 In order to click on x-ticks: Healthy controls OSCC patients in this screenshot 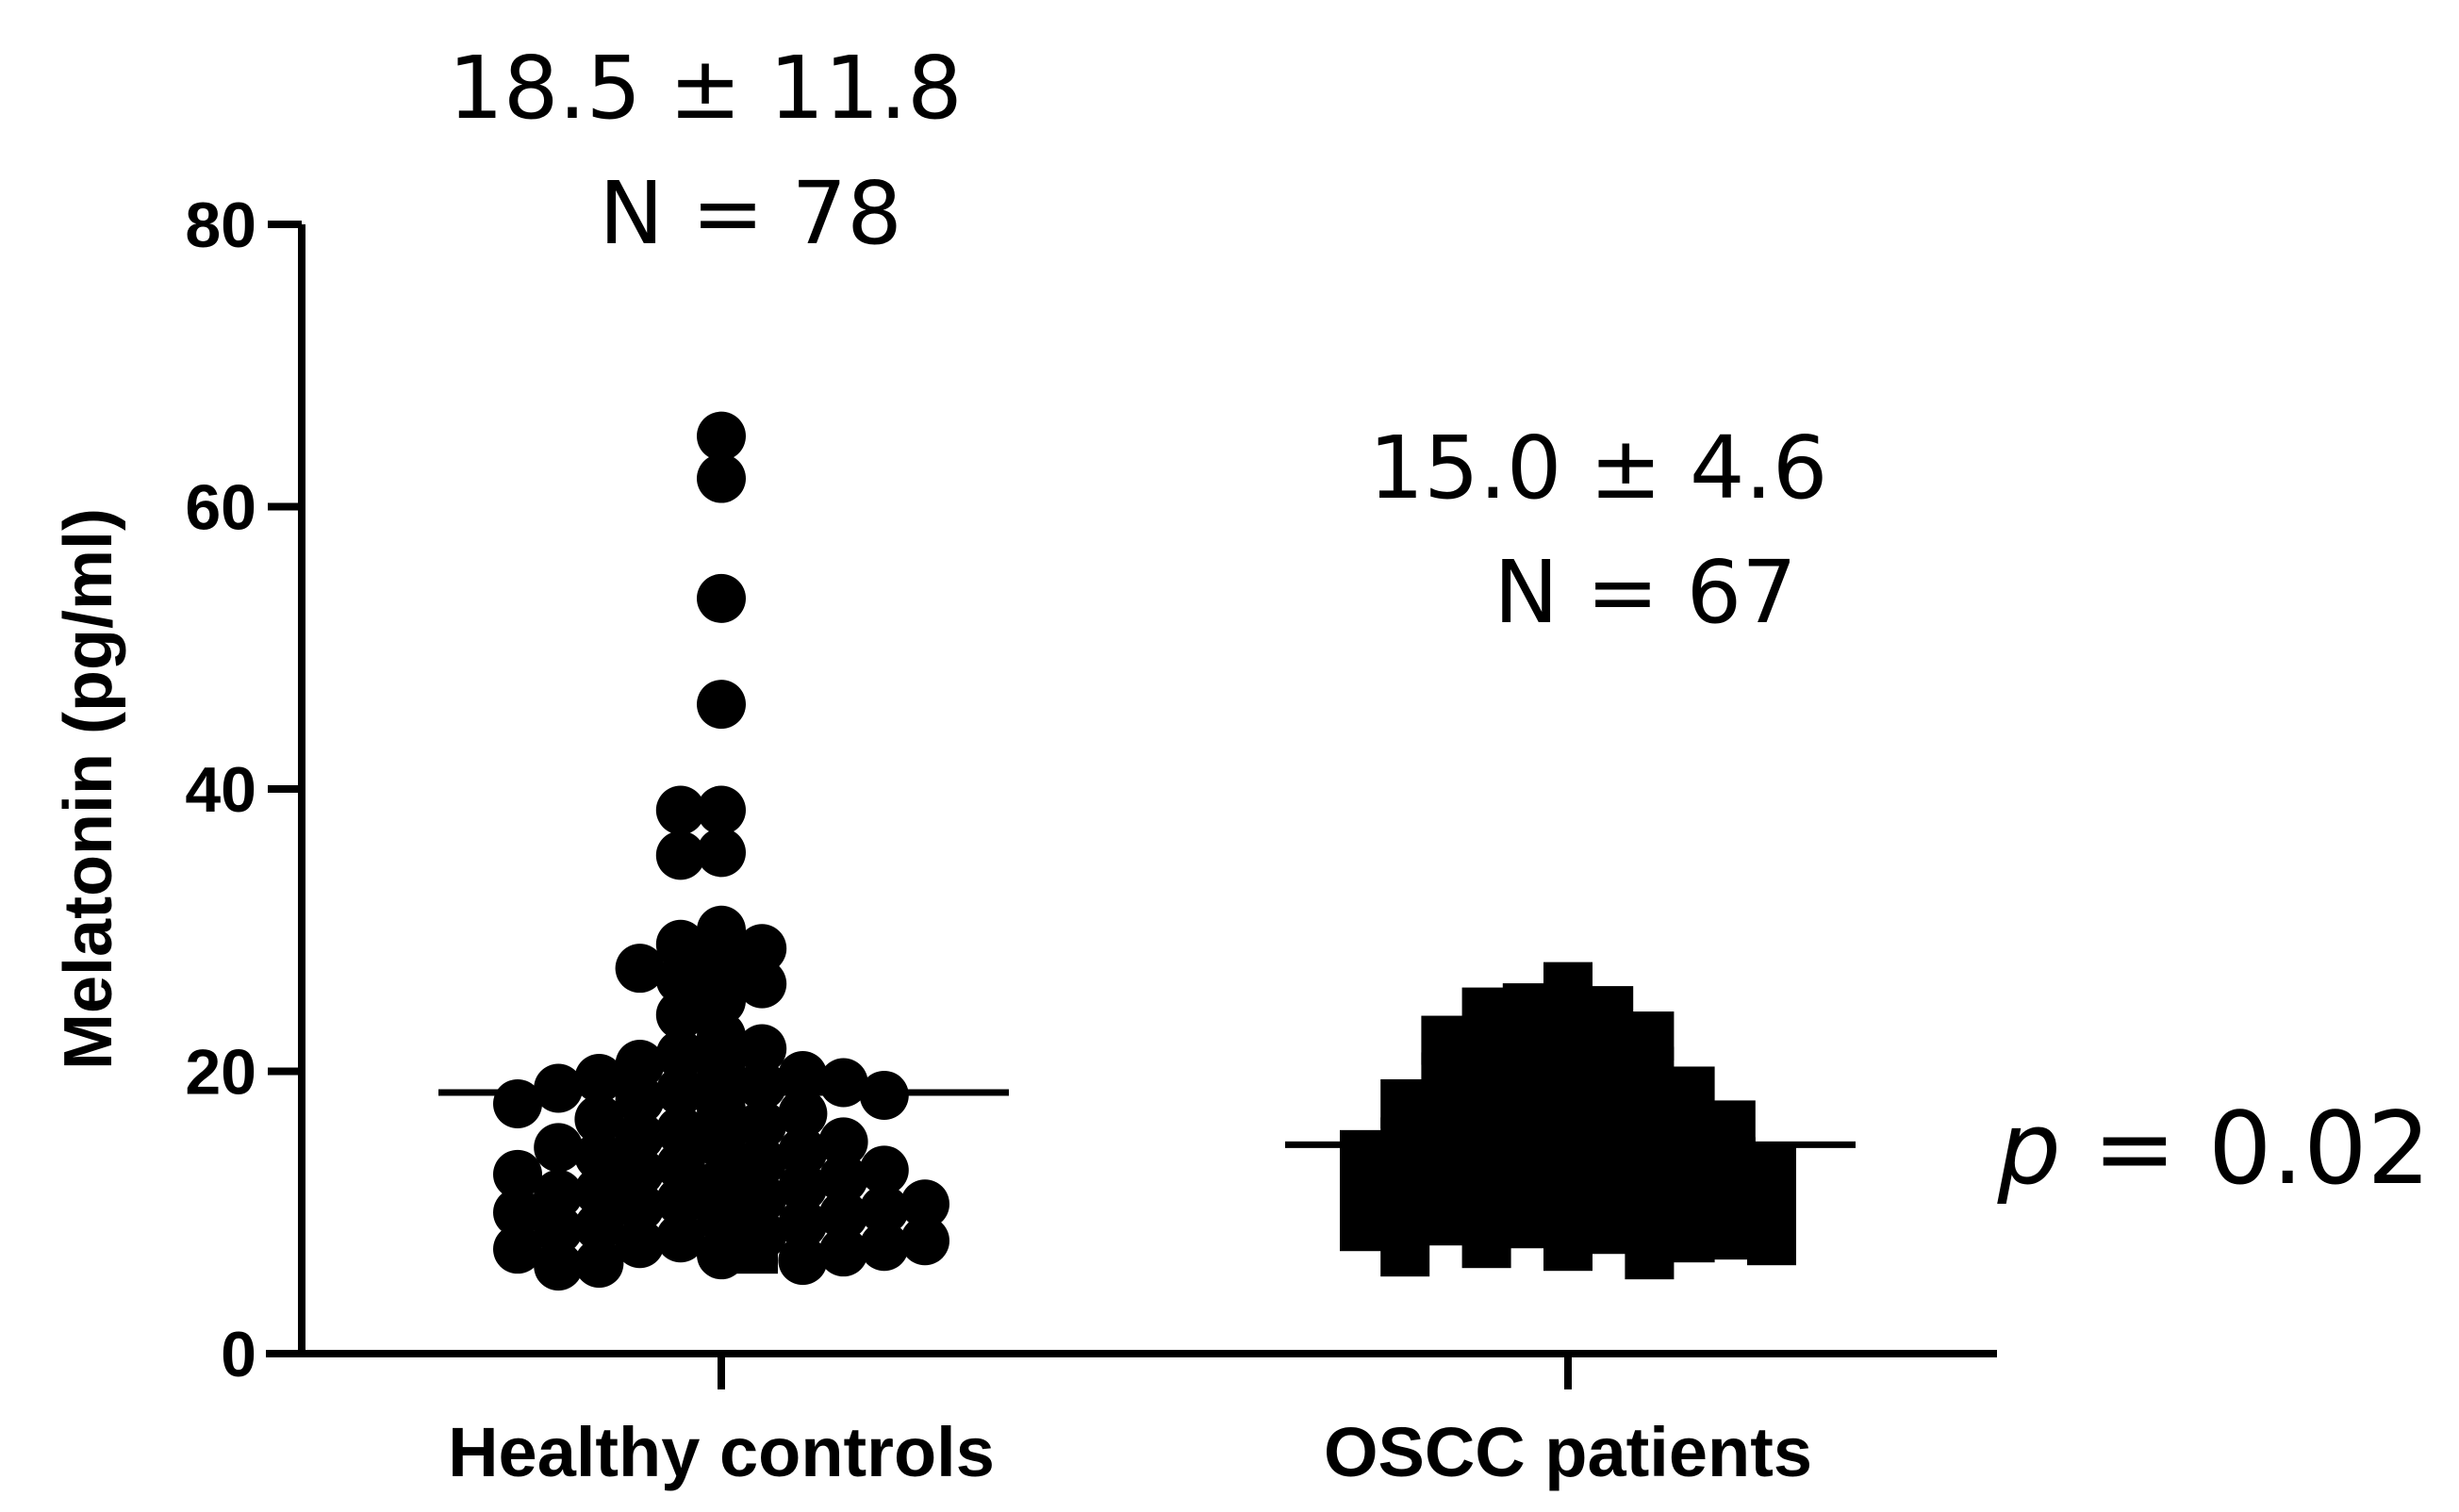, I will do `click(1130, 1423)`.